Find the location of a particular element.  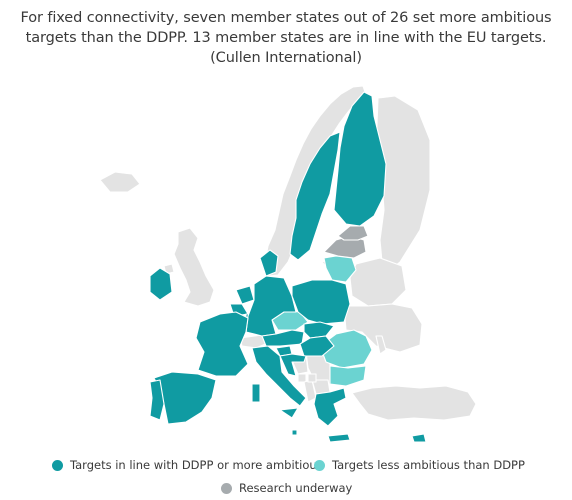

legend-label-less-ambitious: Targets less ambitious than DDPP is located at coordinates (428, 465).